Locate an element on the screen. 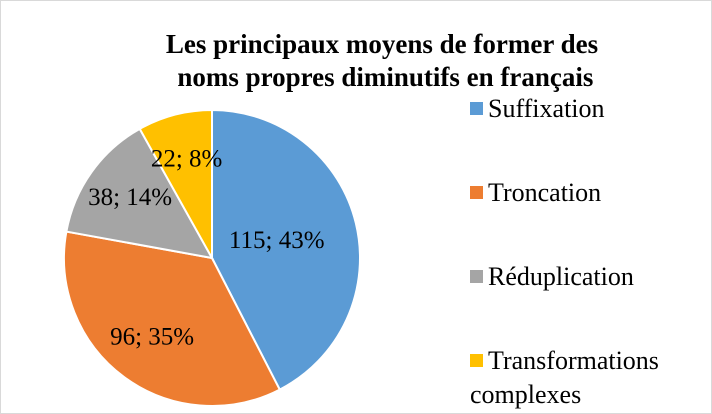 The image size is (712, 414). data-label: 96; 35% is located at coordinates (152, 337).